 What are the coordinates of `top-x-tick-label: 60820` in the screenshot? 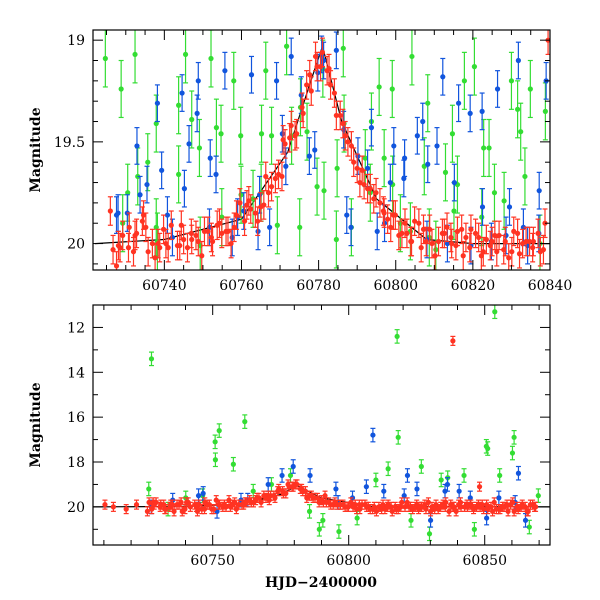 It's located at (473, 286).